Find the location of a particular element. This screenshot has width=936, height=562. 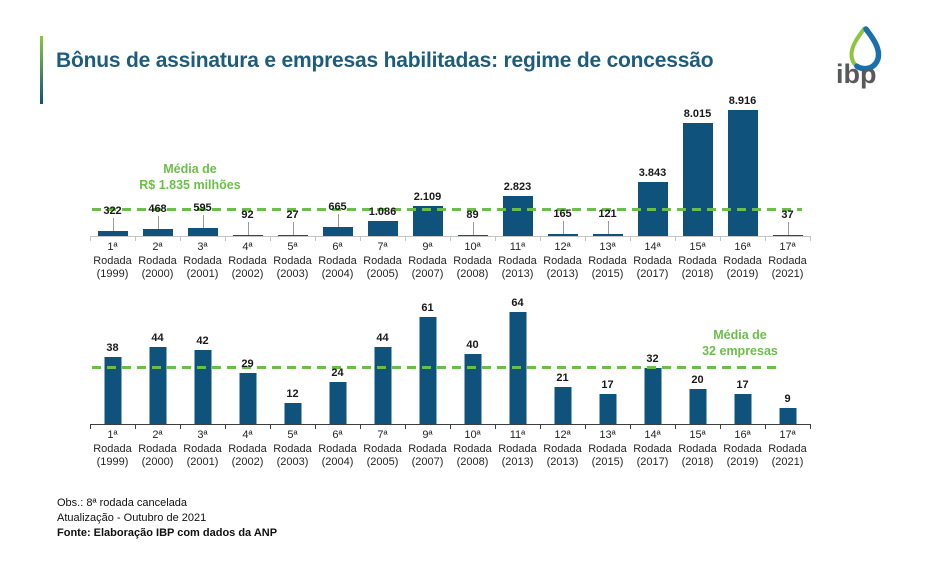

axis-category-label: 14ª Rodada (2017) is located at coordinates (652, 449).